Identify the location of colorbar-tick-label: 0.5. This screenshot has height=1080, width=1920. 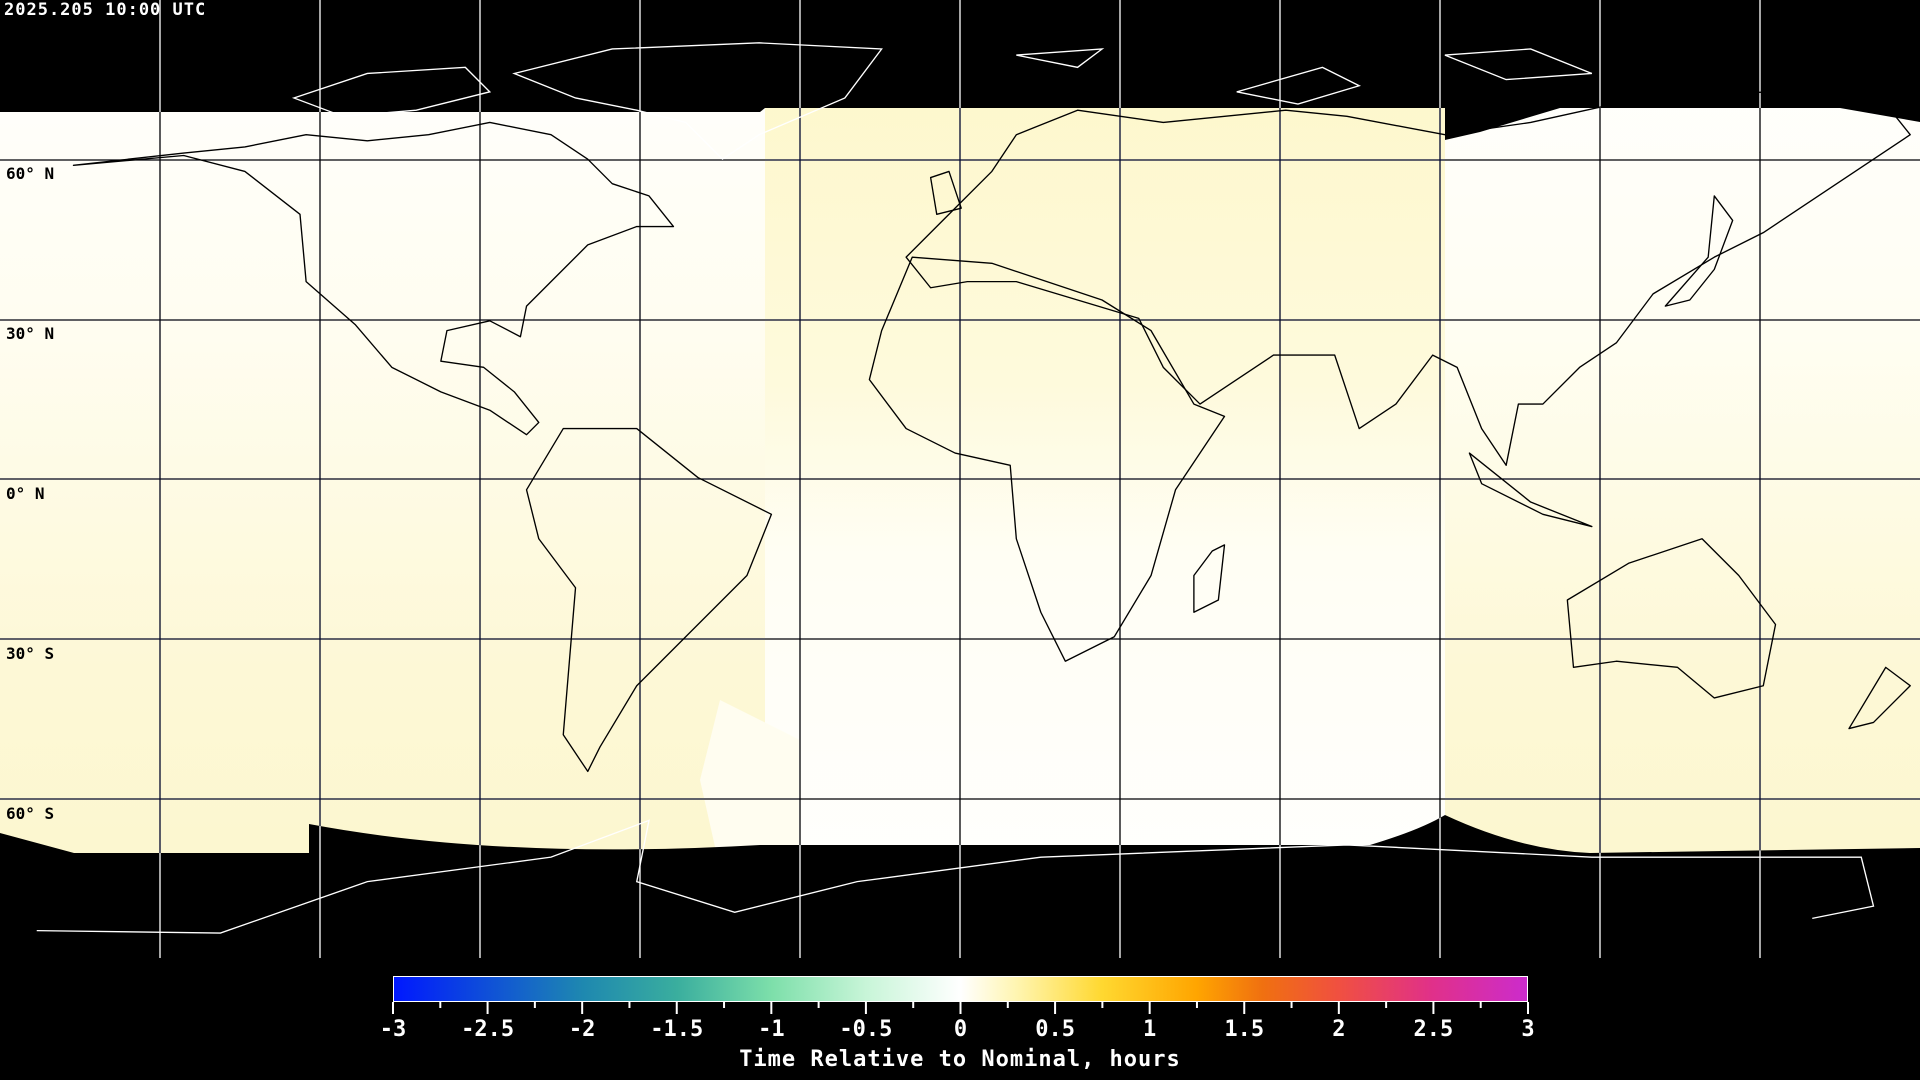
(1055, 1029).